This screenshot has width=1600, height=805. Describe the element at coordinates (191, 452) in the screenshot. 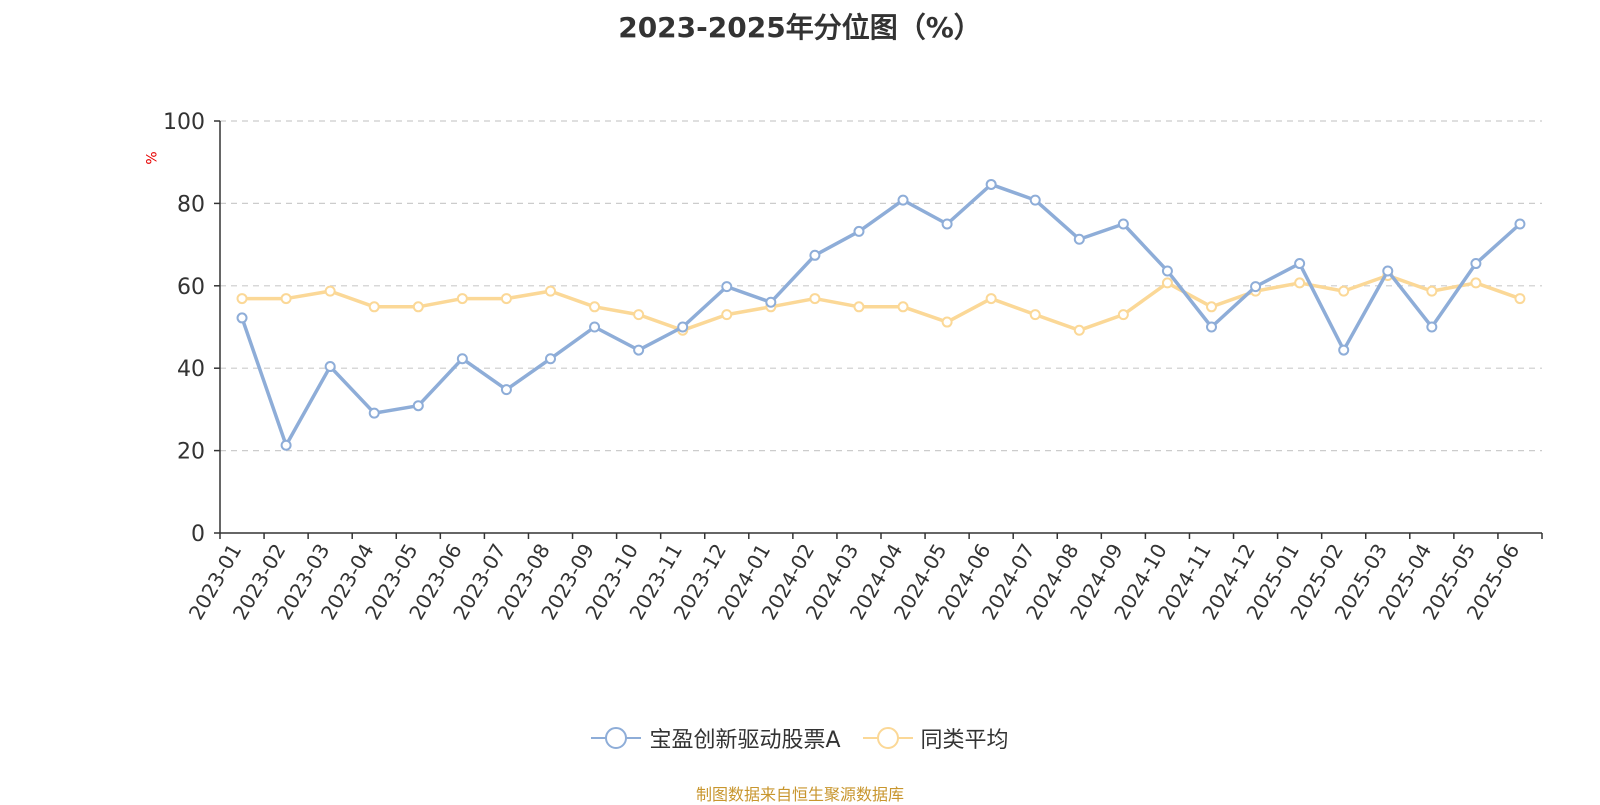

I see `y-tick-label: 20` at that location.